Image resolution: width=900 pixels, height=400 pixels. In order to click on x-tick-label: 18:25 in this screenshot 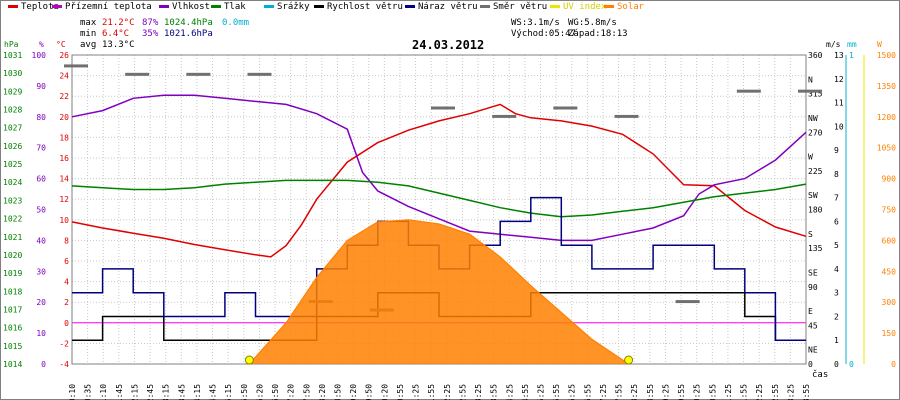, I will do `click(634, 392)`.